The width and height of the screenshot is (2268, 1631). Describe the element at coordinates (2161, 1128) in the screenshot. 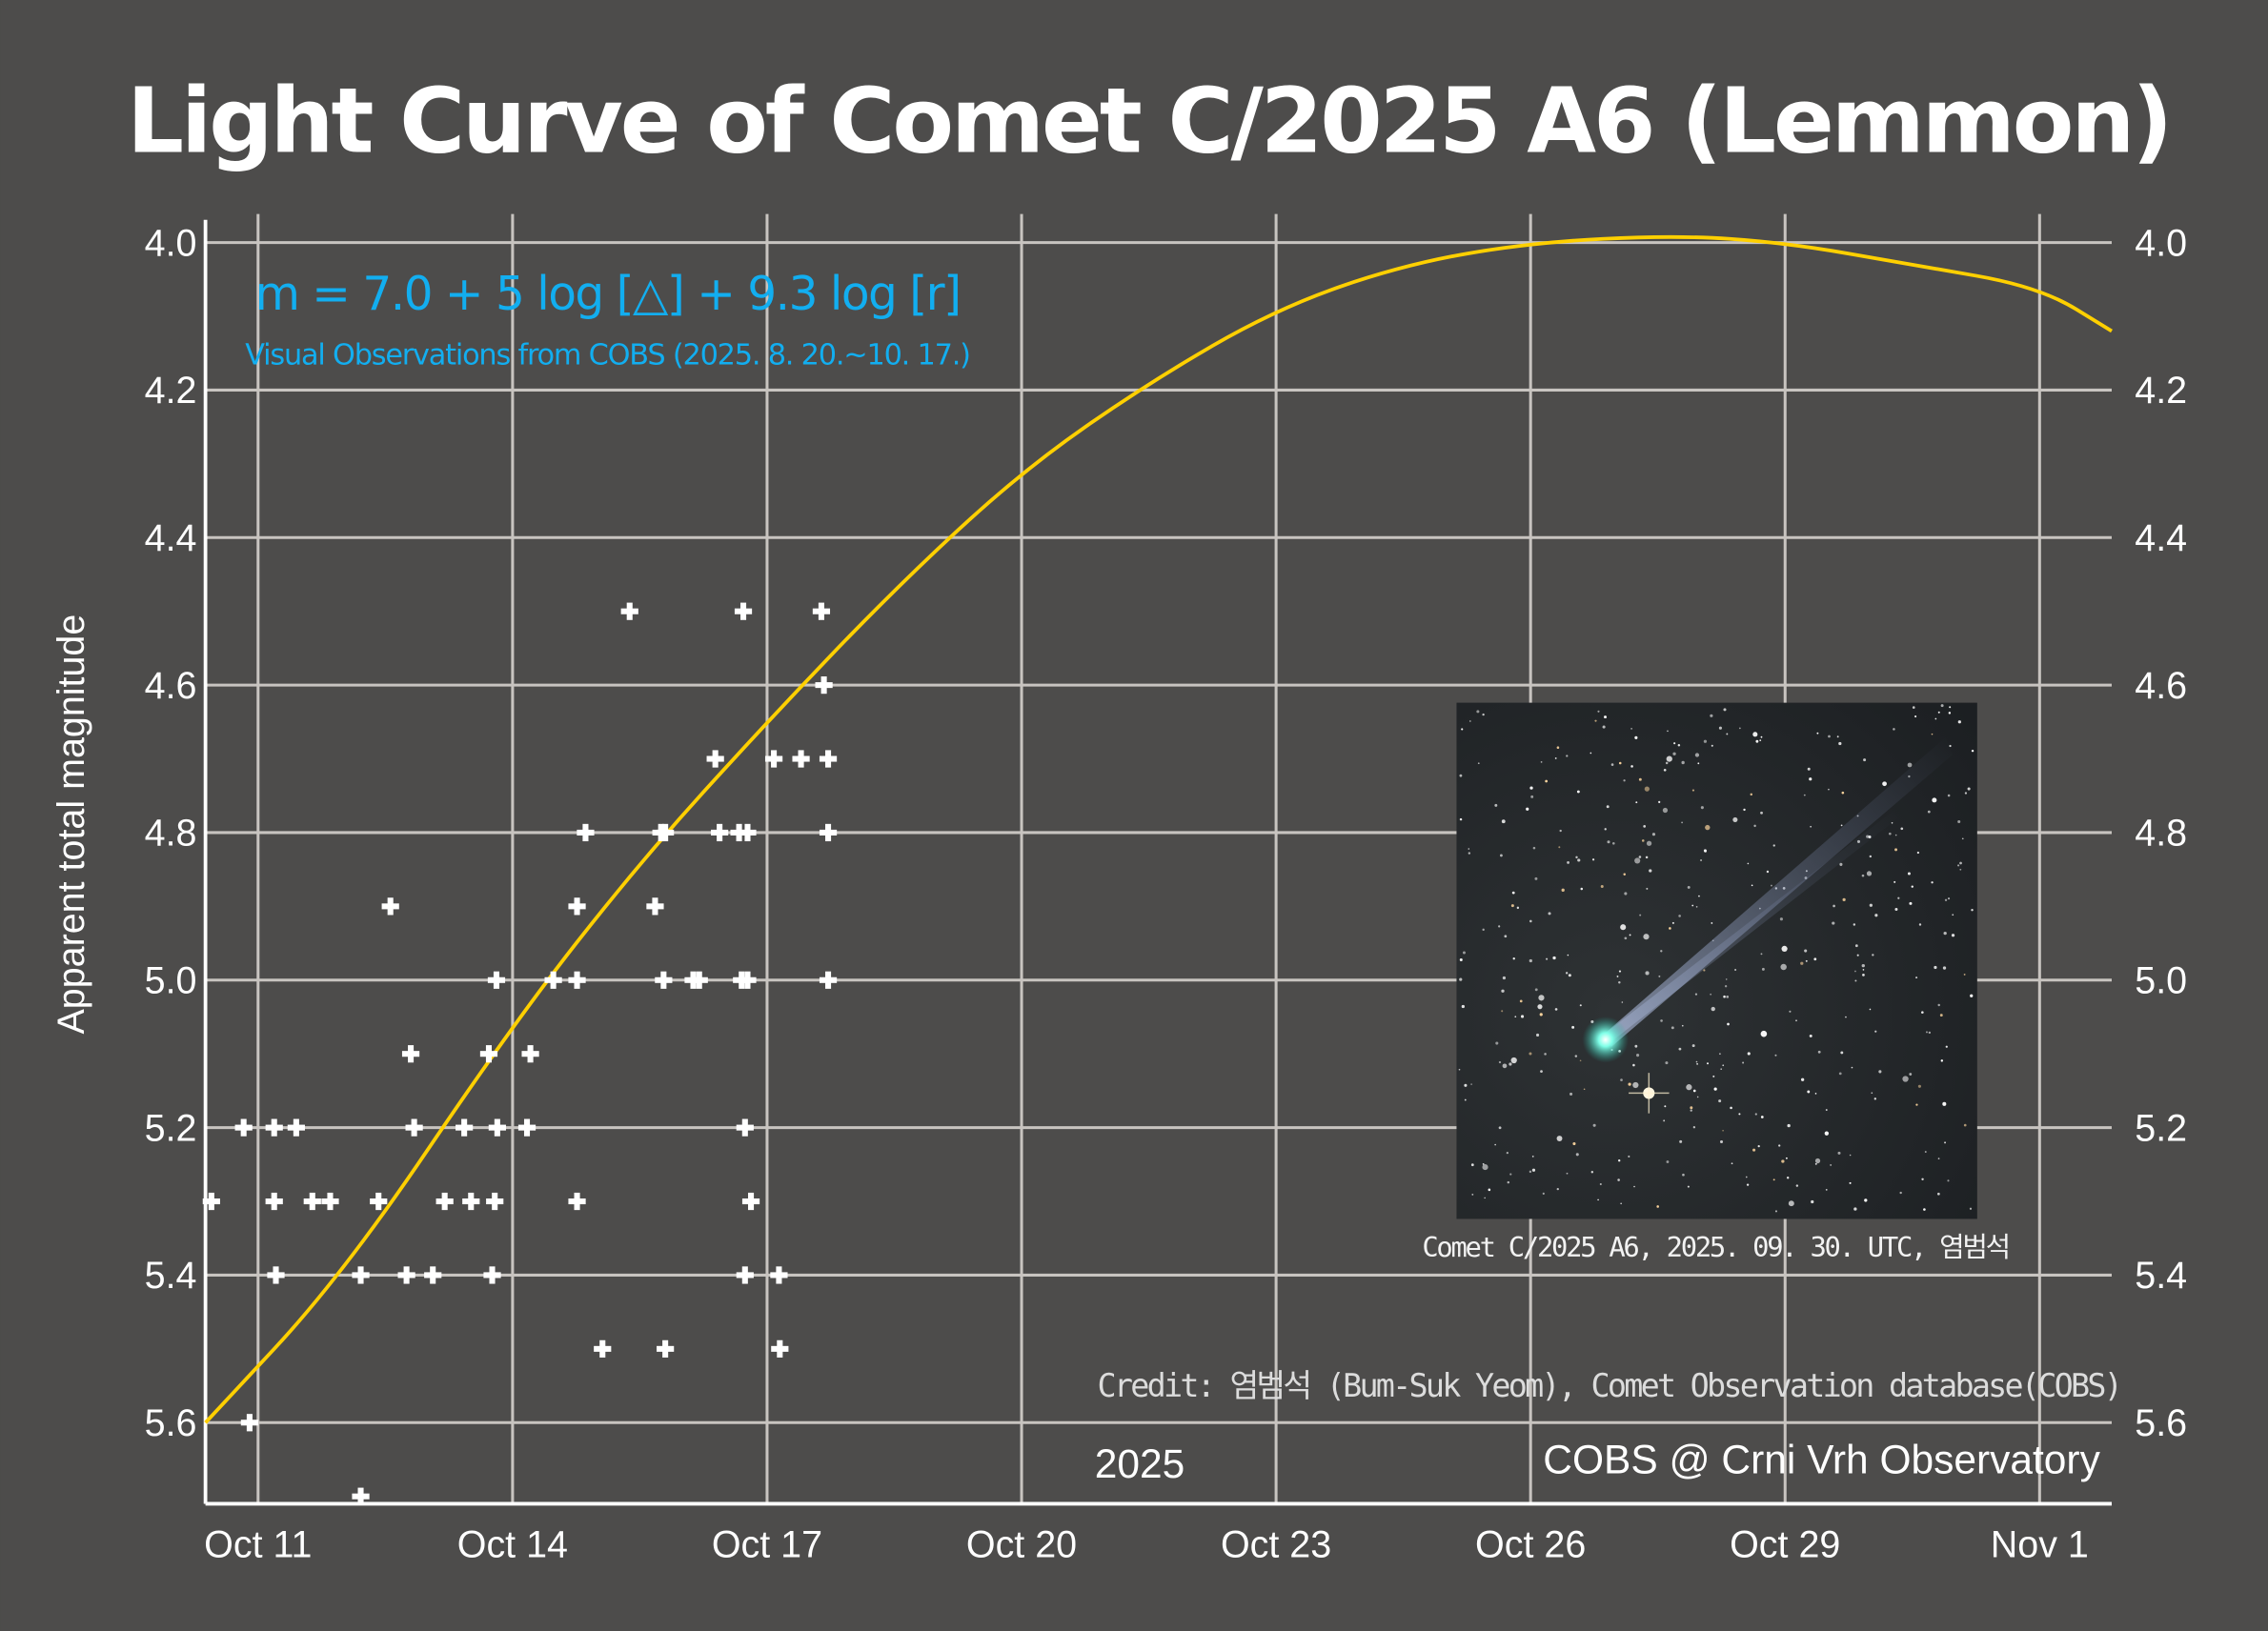

I see `y-tick-label-right: 5.2` at that location.